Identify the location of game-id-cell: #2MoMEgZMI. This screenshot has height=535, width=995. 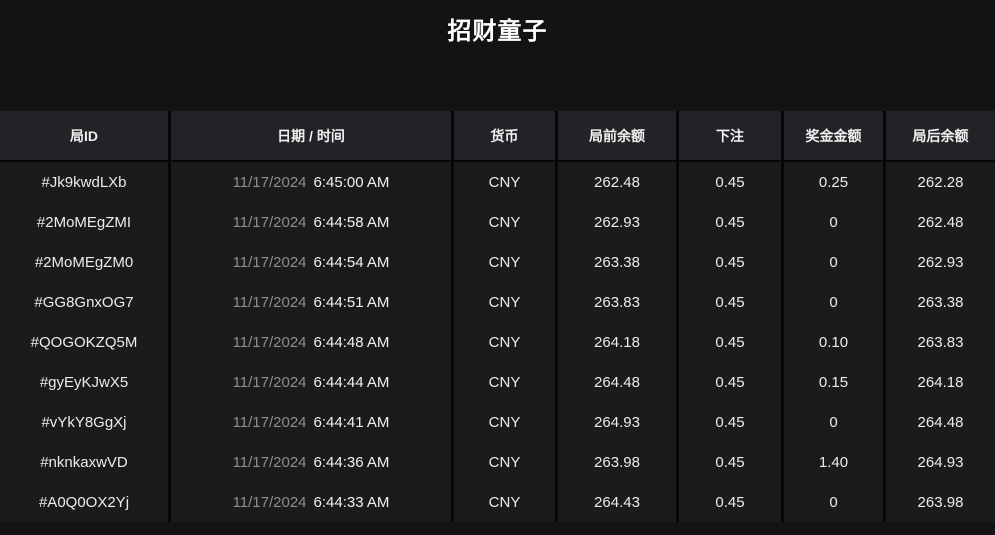
(84, 222).